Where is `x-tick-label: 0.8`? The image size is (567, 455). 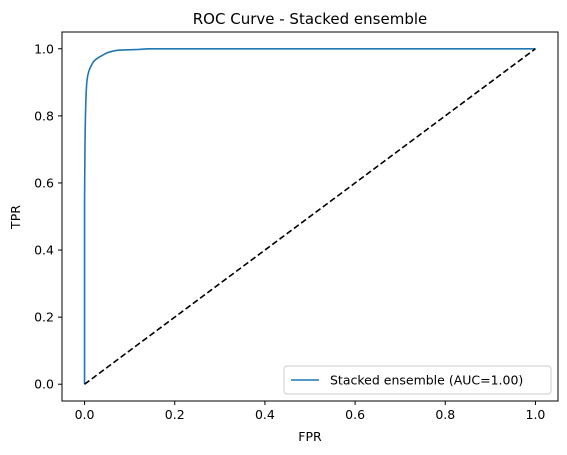 x-tick-label: 0.8 is located at coordinates (445, 414).